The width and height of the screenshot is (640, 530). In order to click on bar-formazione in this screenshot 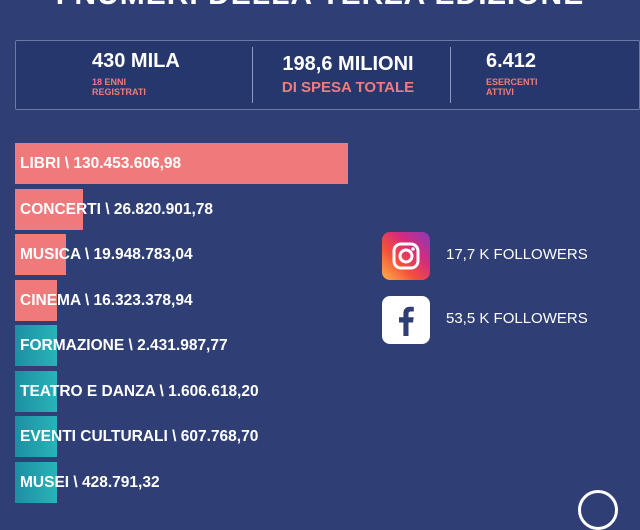, I will do `click(36, 345)`.